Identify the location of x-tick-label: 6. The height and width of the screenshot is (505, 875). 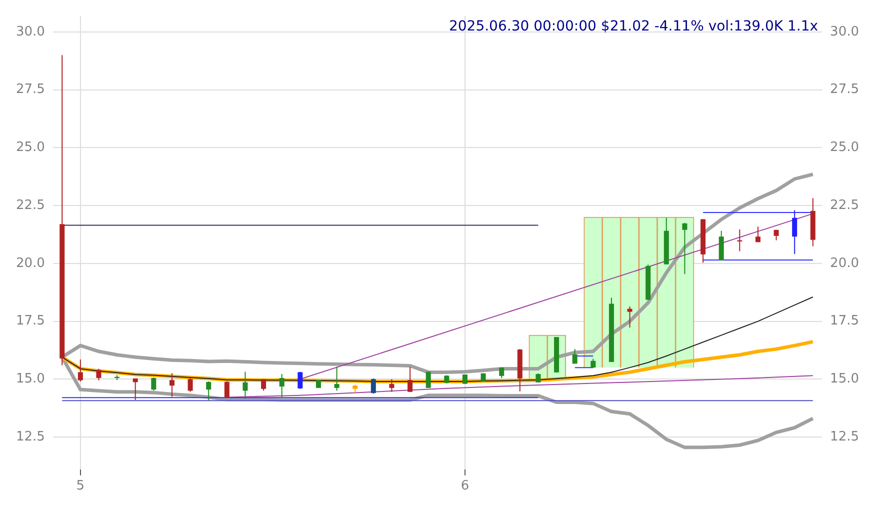
(465, 486).